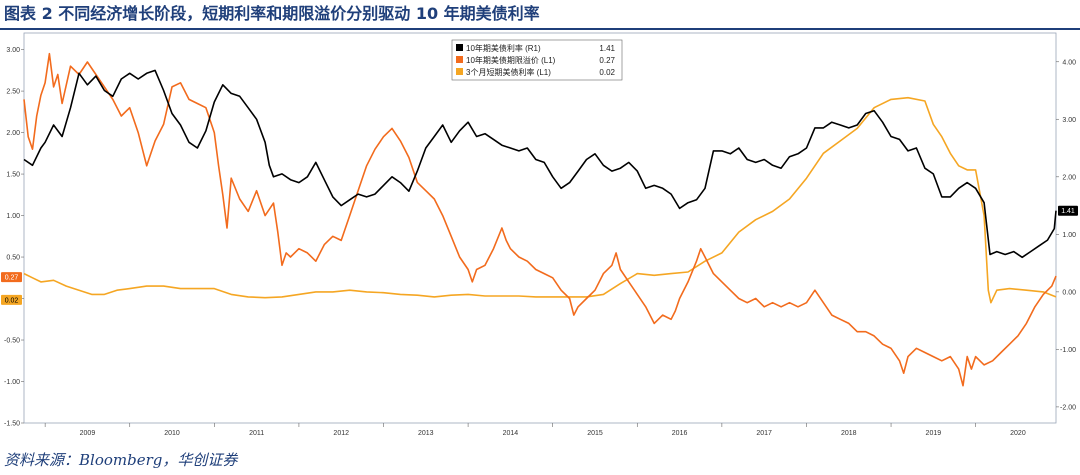  What do you see at coordinates (1018, 433) in the screenshot?
I see `x-tick-label: 2020` at bounding box center [1018, 433].